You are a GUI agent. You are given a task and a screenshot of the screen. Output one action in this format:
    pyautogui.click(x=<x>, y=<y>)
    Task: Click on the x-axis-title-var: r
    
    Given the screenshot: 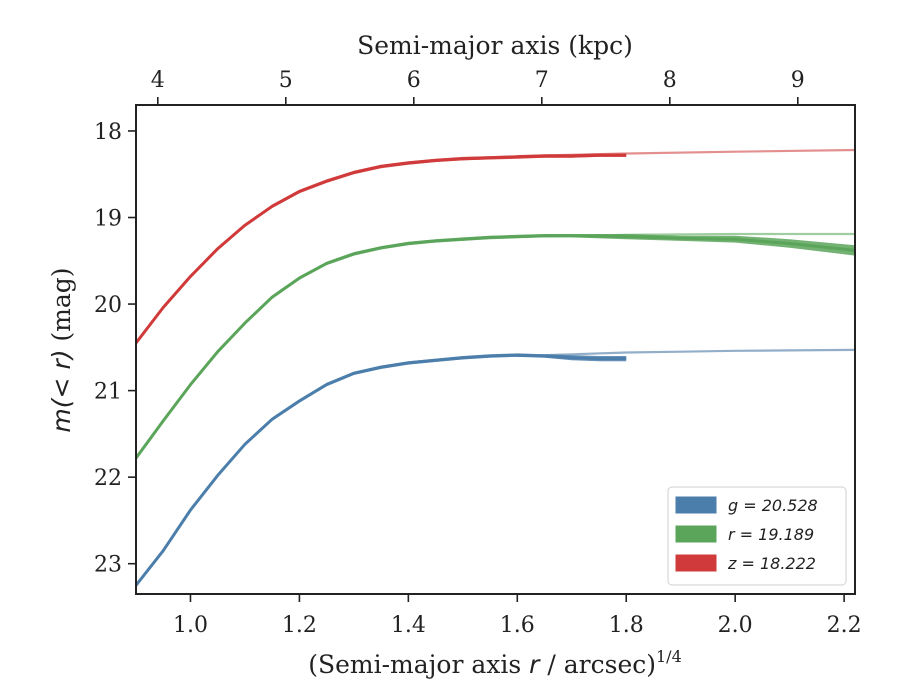 What is the action you would take?
    pyautogui.click(x=535, y=664)
    